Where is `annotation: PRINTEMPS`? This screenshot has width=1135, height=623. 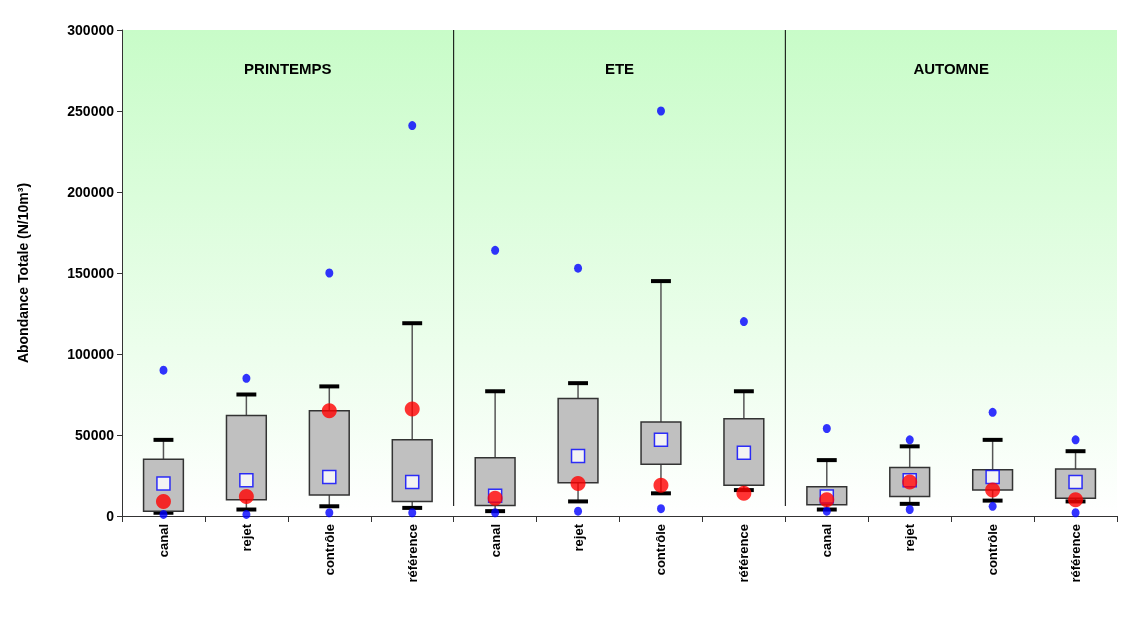
annotation: PRINTEMPS is located at coordinates (288, 68).